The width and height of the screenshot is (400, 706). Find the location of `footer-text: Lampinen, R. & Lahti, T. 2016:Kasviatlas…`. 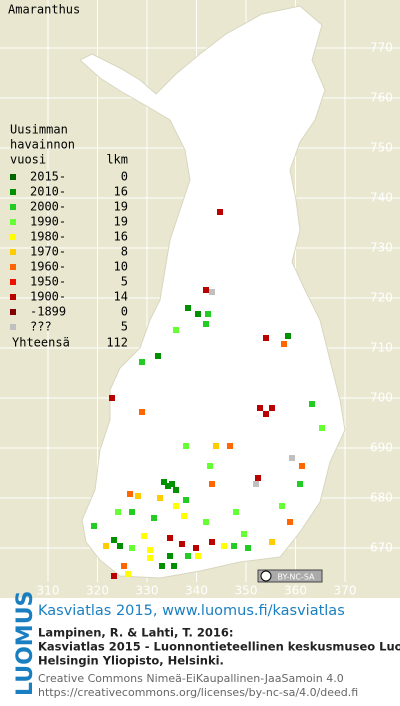

footer-text: Lampinen, R. & Lahti, T. 2016:Kasviatlas… is located at coordinates (219, 663).